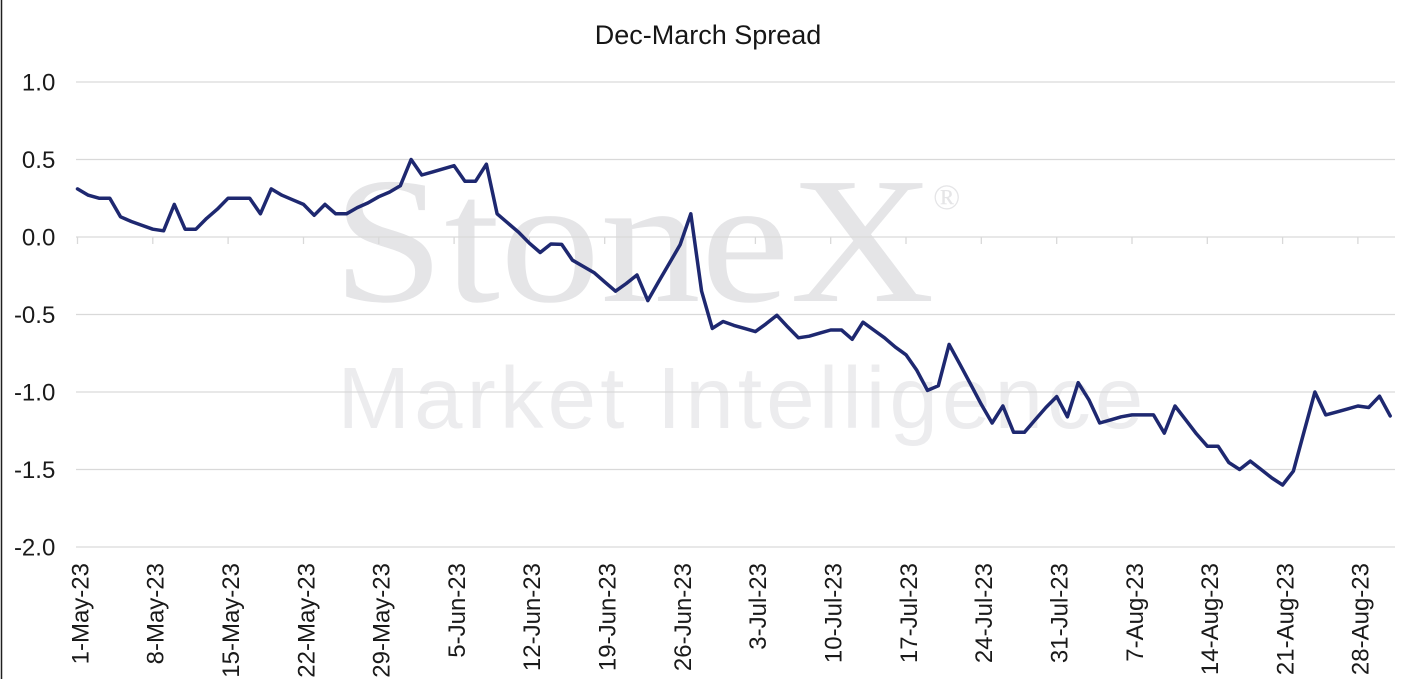  I want to click on svg-text: 1-May-23, so click(80, 613).